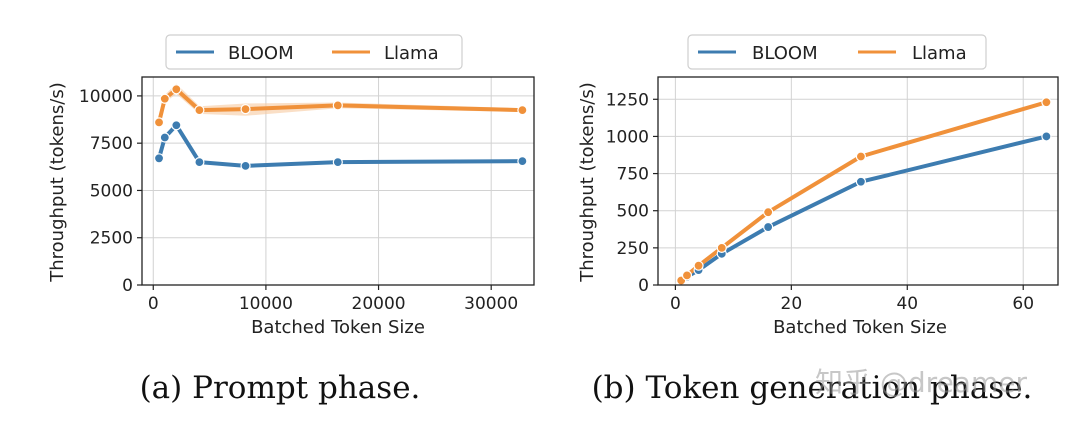 The height and width of the screenshot is (429, 1080). I want to click on y-tick-label-a-2: 5000, so click(111, 191).